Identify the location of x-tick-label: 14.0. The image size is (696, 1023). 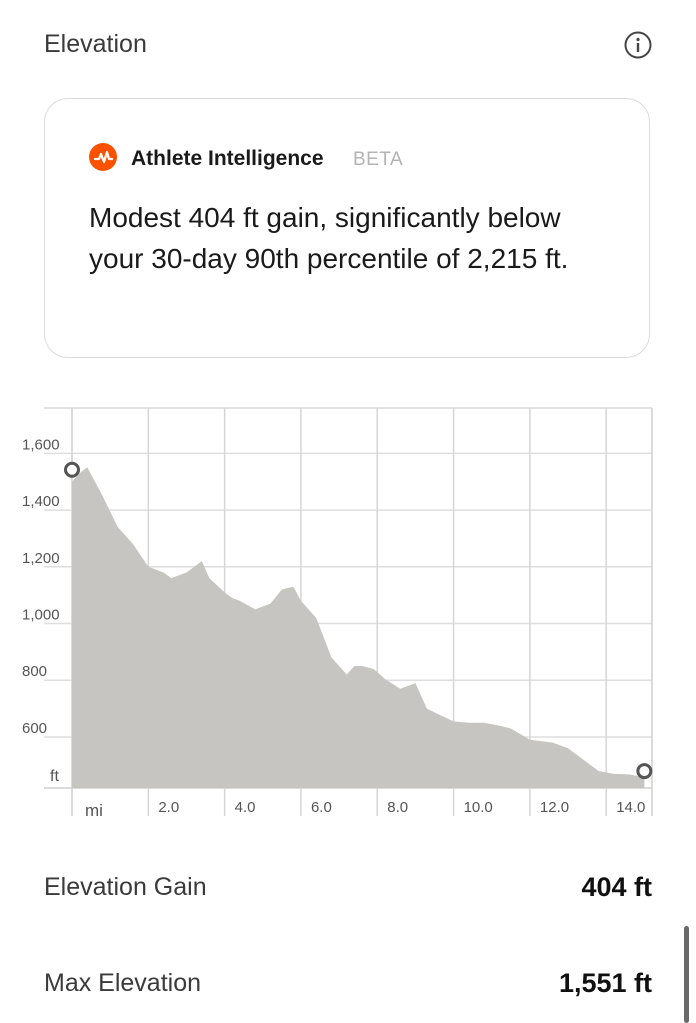
(630, 807).